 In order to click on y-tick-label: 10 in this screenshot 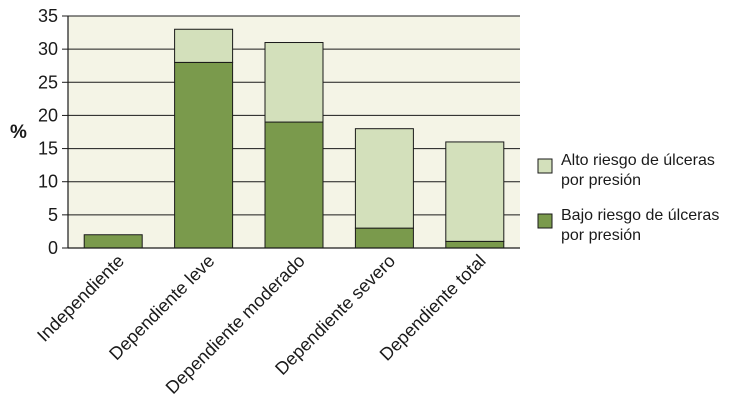, I will do `click(48, 182)`.